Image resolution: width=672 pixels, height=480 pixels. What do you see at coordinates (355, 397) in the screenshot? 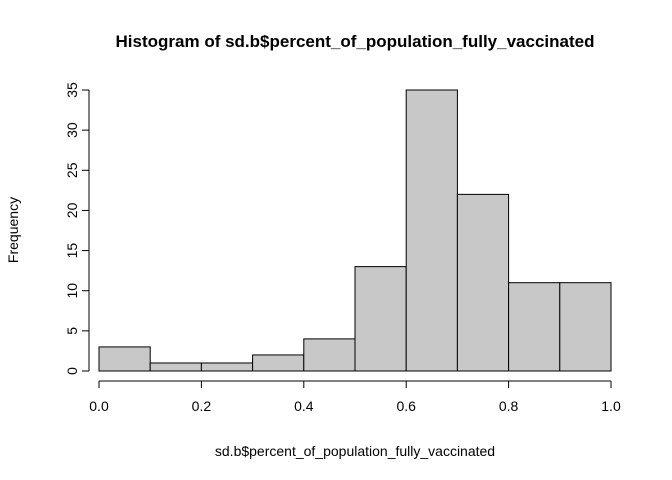
I see `x-axis: 0.0 0.2 0.4 0.6 0.8 1.0` at bounding box center [355, 397].